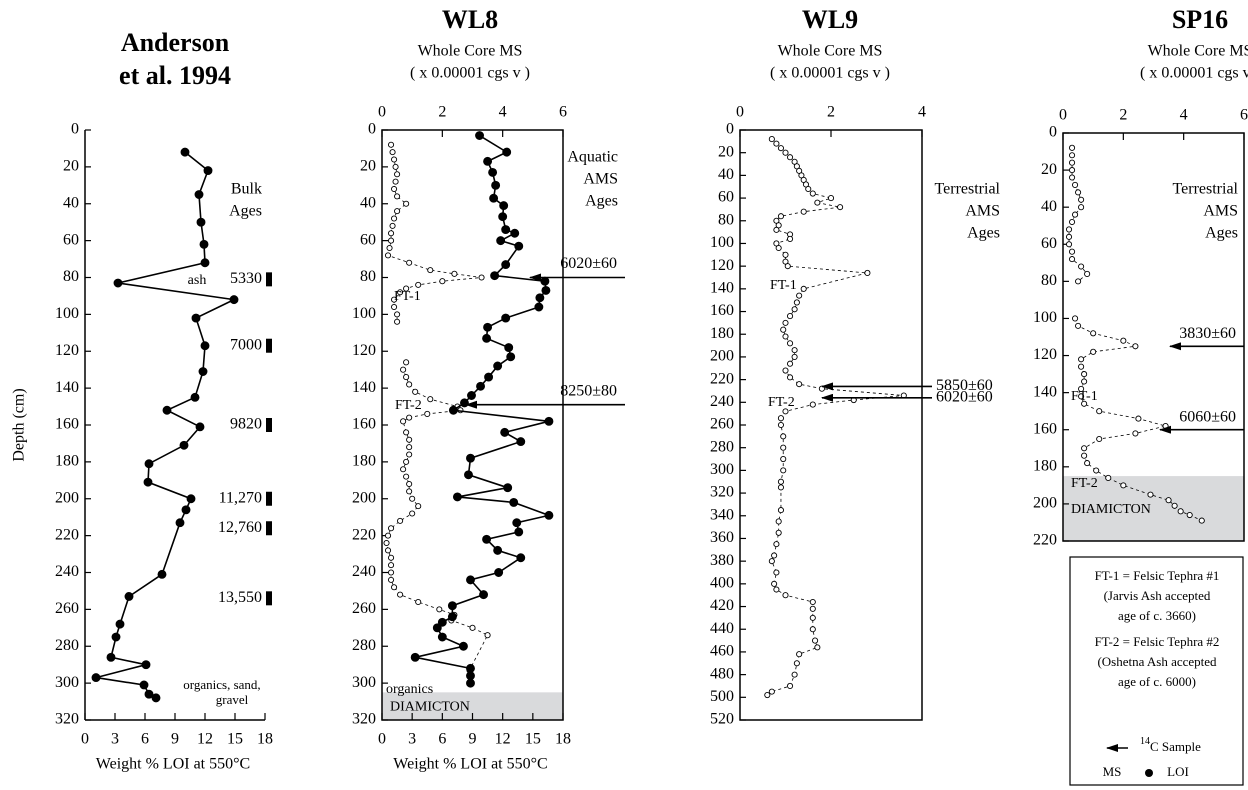 The width and height of the screenshot is (1248, 790). What do you see at coordinates (364, 645) in the screenshot?
I see `y-tick-label: 280` at bounding box center [364, 645].